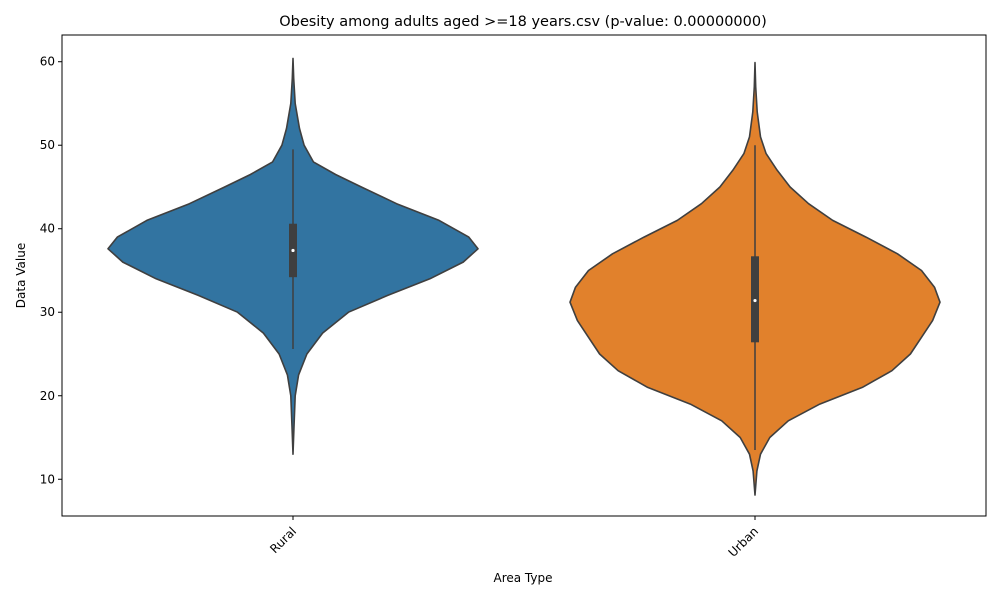 Image resolution: width=1000 pixels, height=600 pixels. I want to click on y-axis-label: Data Value, so click(21, 275).